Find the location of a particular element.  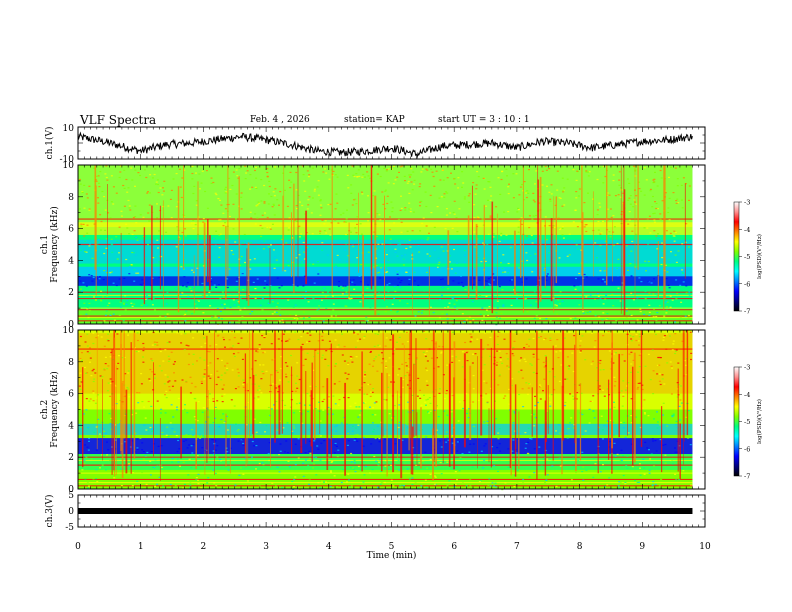

ch1-trace-line is located at coordinates (385, 145).